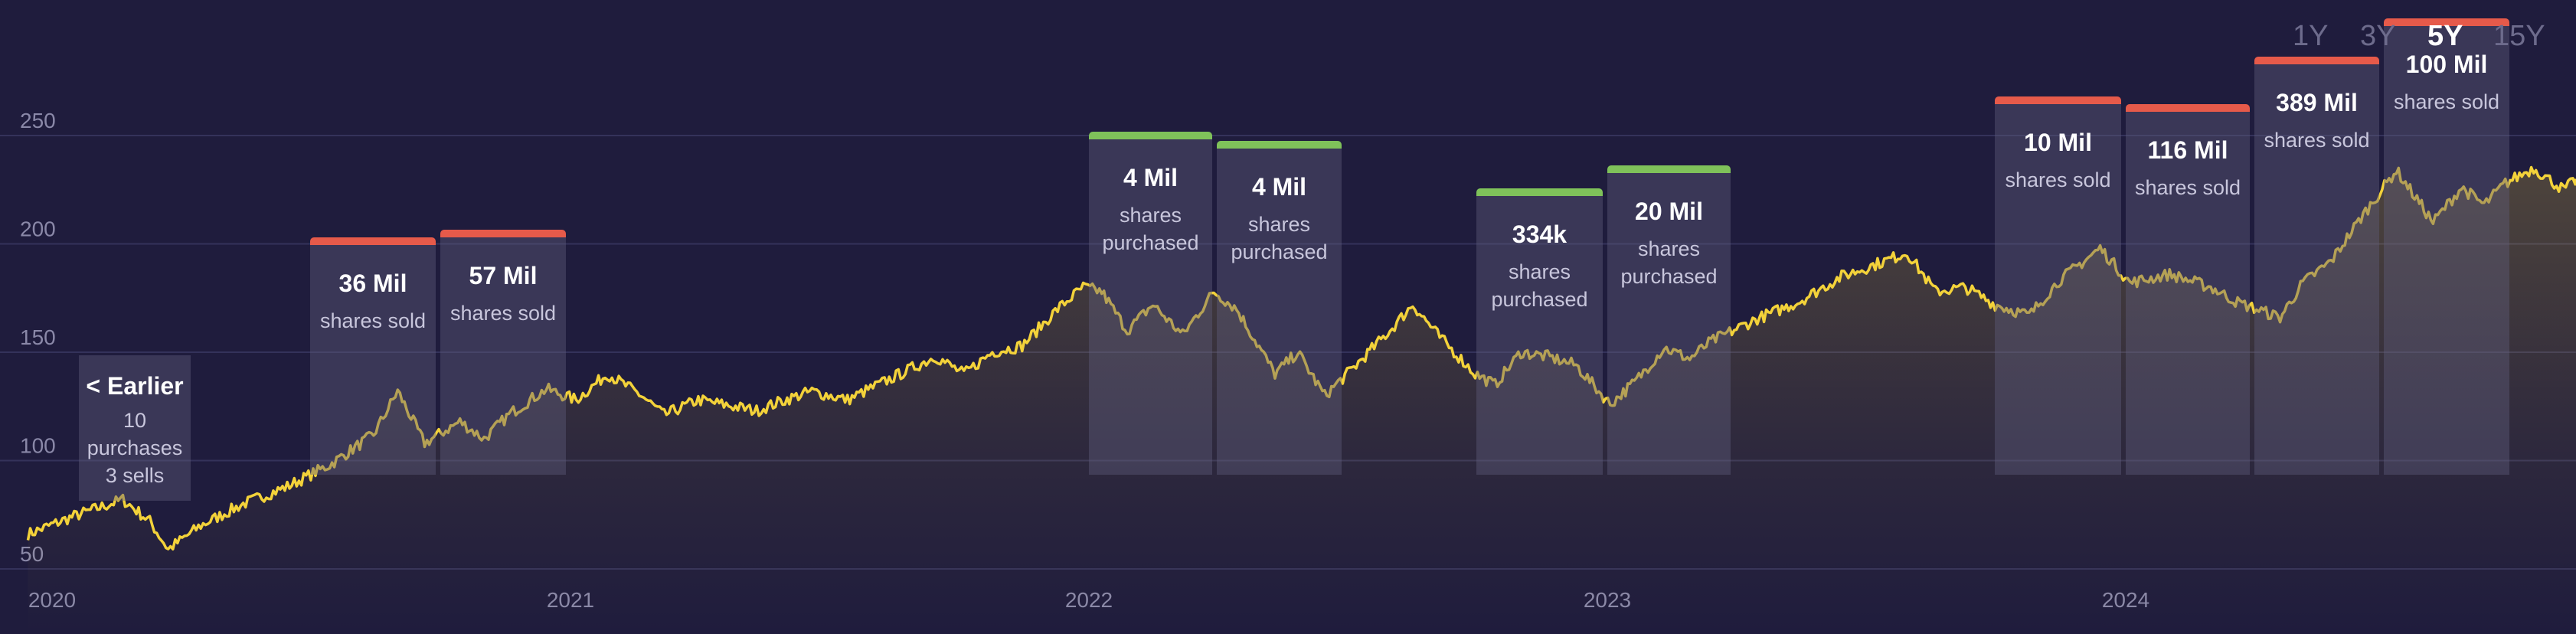  Describe the element at coordinates (1539, 331) in the screenshot. I see `trade-box-buy: 334k shares purchased` at that location.